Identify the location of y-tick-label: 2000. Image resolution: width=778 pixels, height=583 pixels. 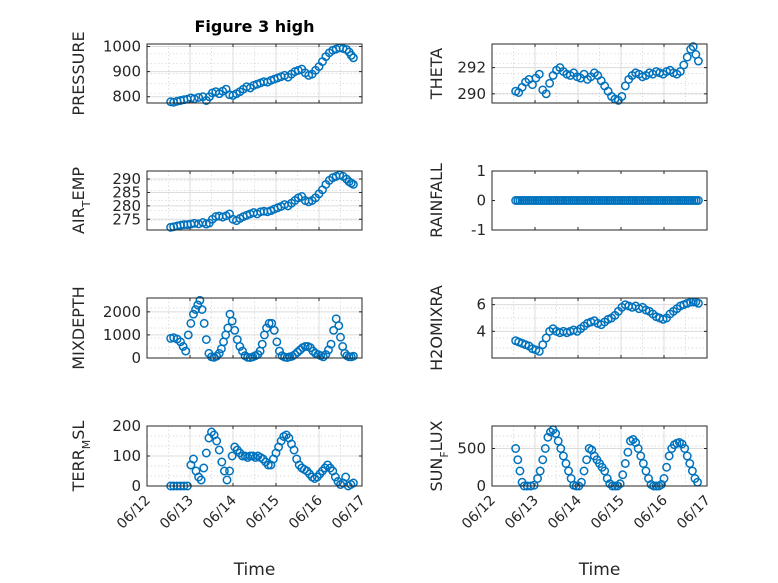
(122, 312).